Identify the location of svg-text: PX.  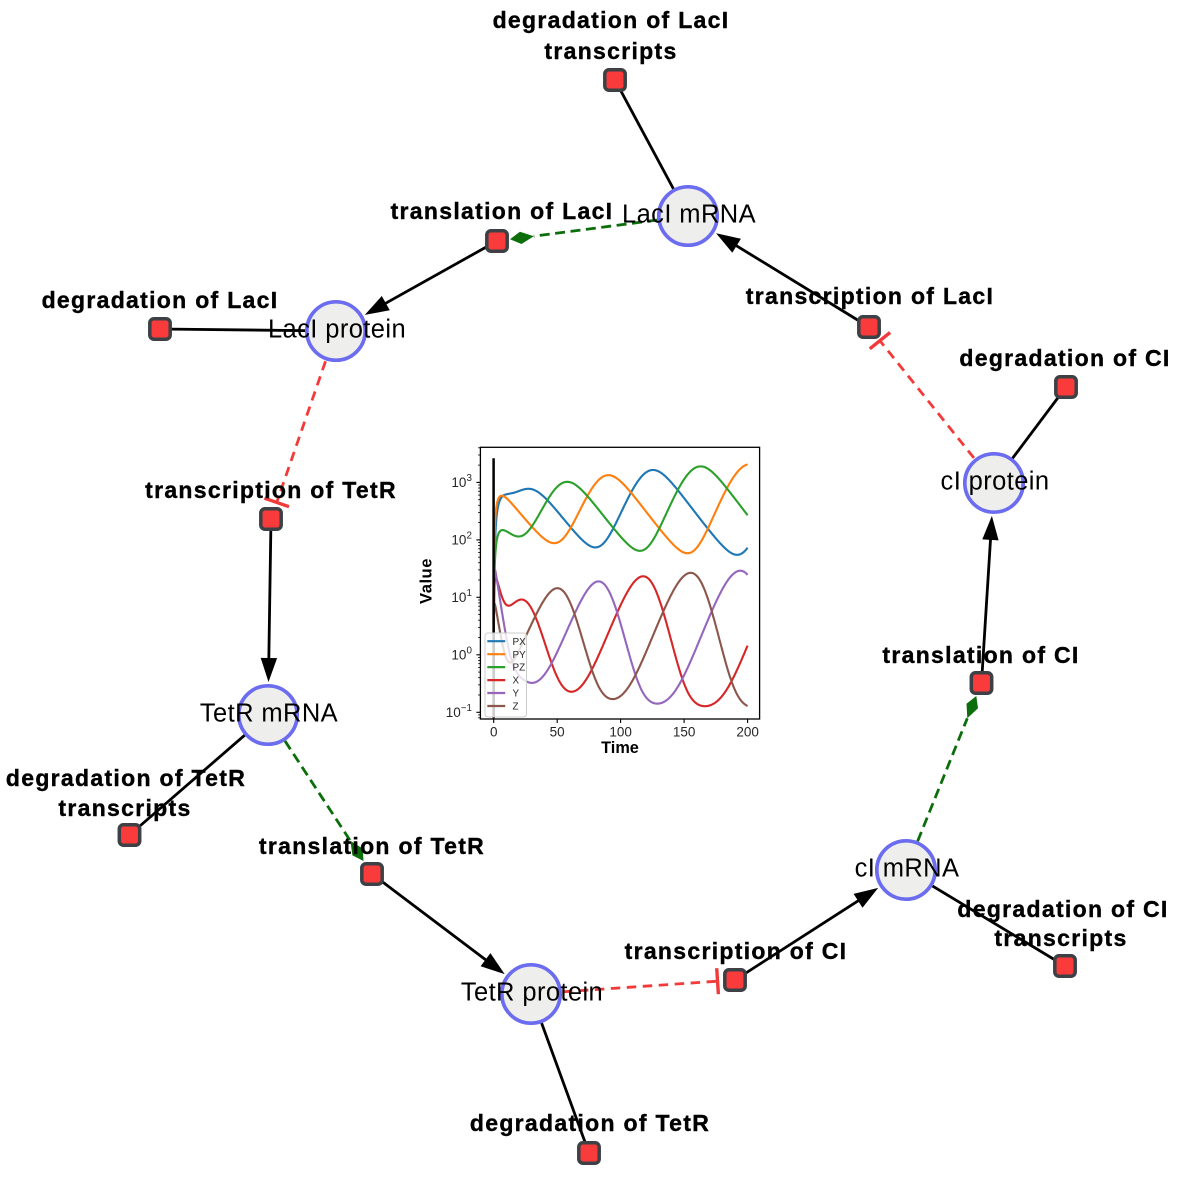
(520, 642).